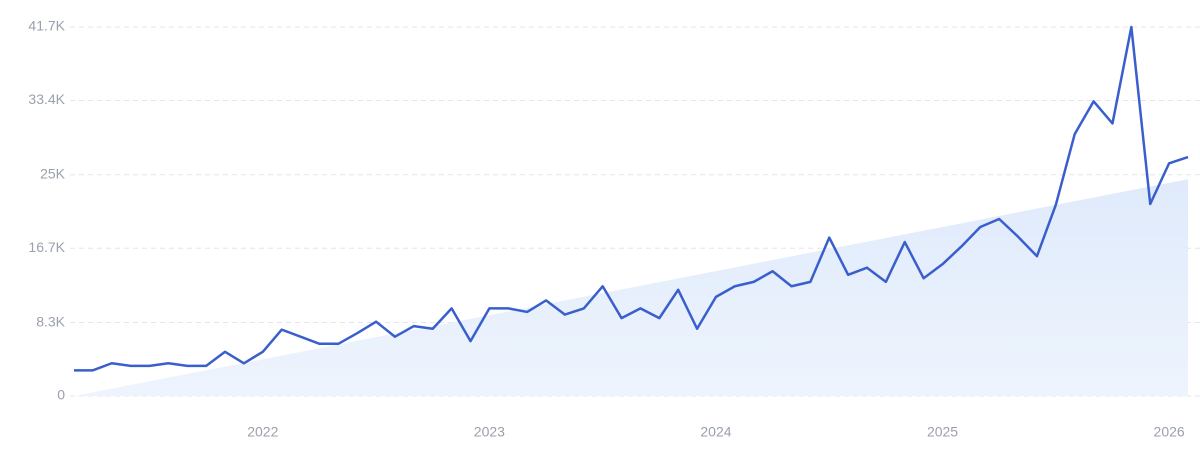 This screenshot has width=1200, height=449. Describe the element at coordinates (46, 26) in the screenshot. I see `y-tick-label: 41.7K` at that location.